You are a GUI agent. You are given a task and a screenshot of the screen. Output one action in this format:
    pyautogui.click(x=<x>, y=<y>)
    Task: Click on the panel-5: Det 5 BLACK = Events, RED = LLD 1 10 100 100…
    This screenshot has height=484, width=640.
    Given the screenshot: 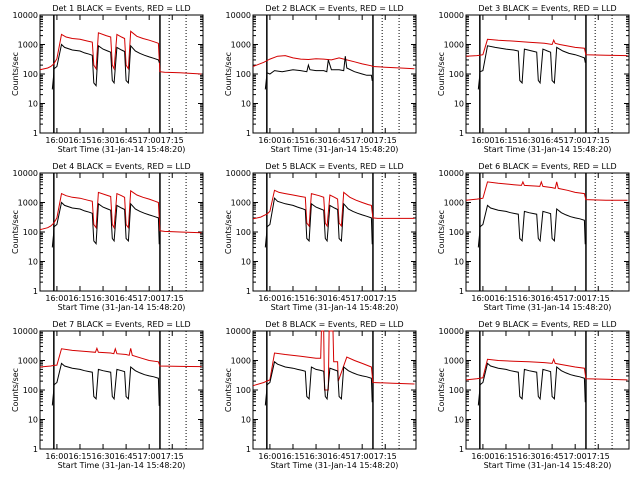 What is the action you would take?
    pyautogui.click(x=320, y=237)
    